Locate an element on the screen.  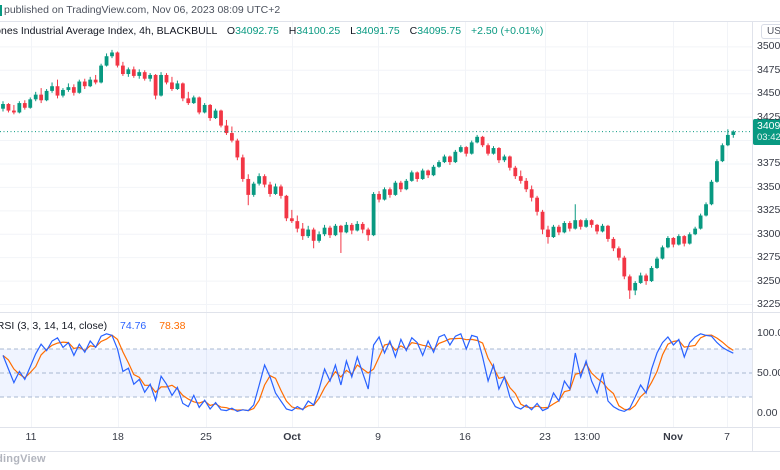
change-value: +2.50 (+0.01%) is located at coordinates (507, 31).